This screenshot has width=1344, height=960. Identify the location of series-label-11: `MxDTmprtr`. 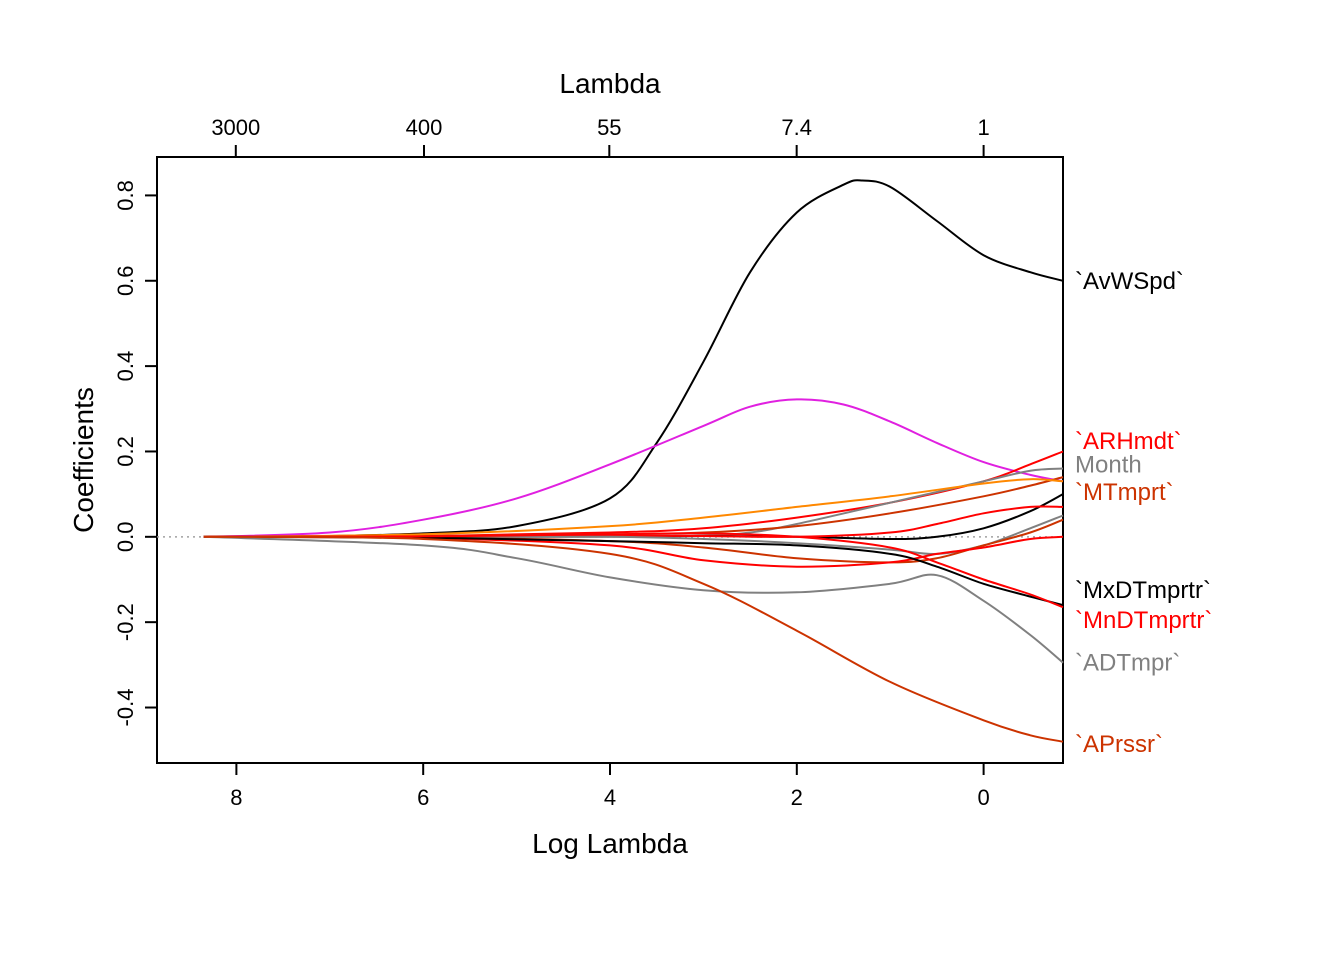
(1143, 590).